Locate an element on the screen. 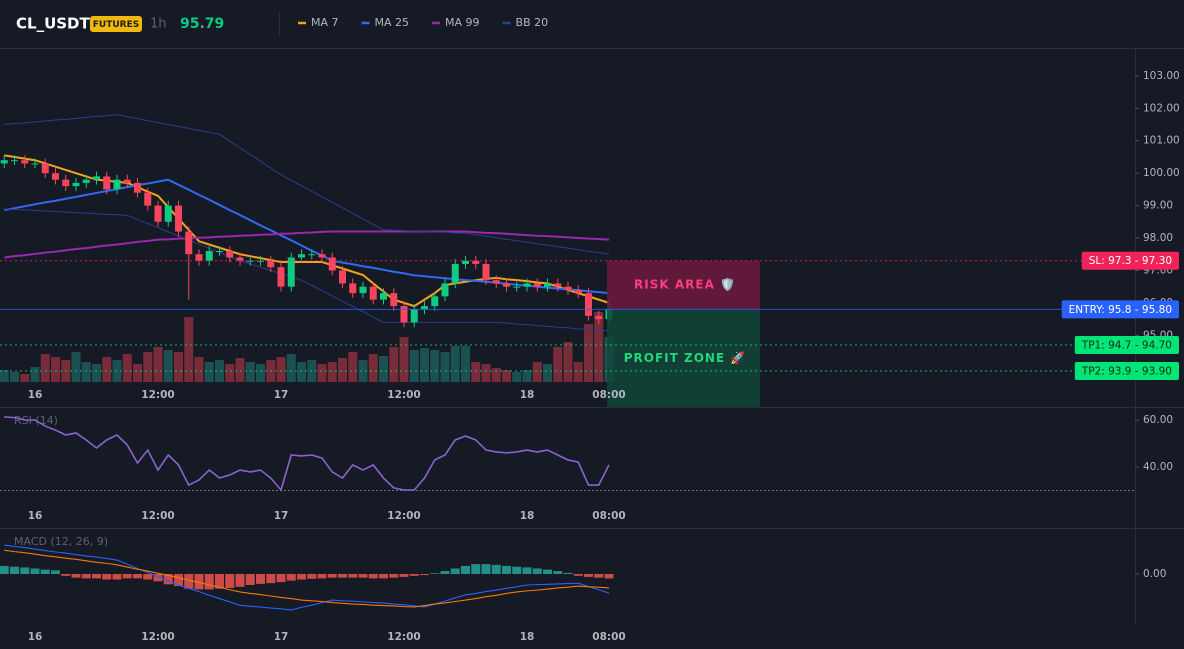 Image resolution: width=1184 pixels, height=649 pixels. y-tick-label: 100.00 is located at coordinates (1161, 173).